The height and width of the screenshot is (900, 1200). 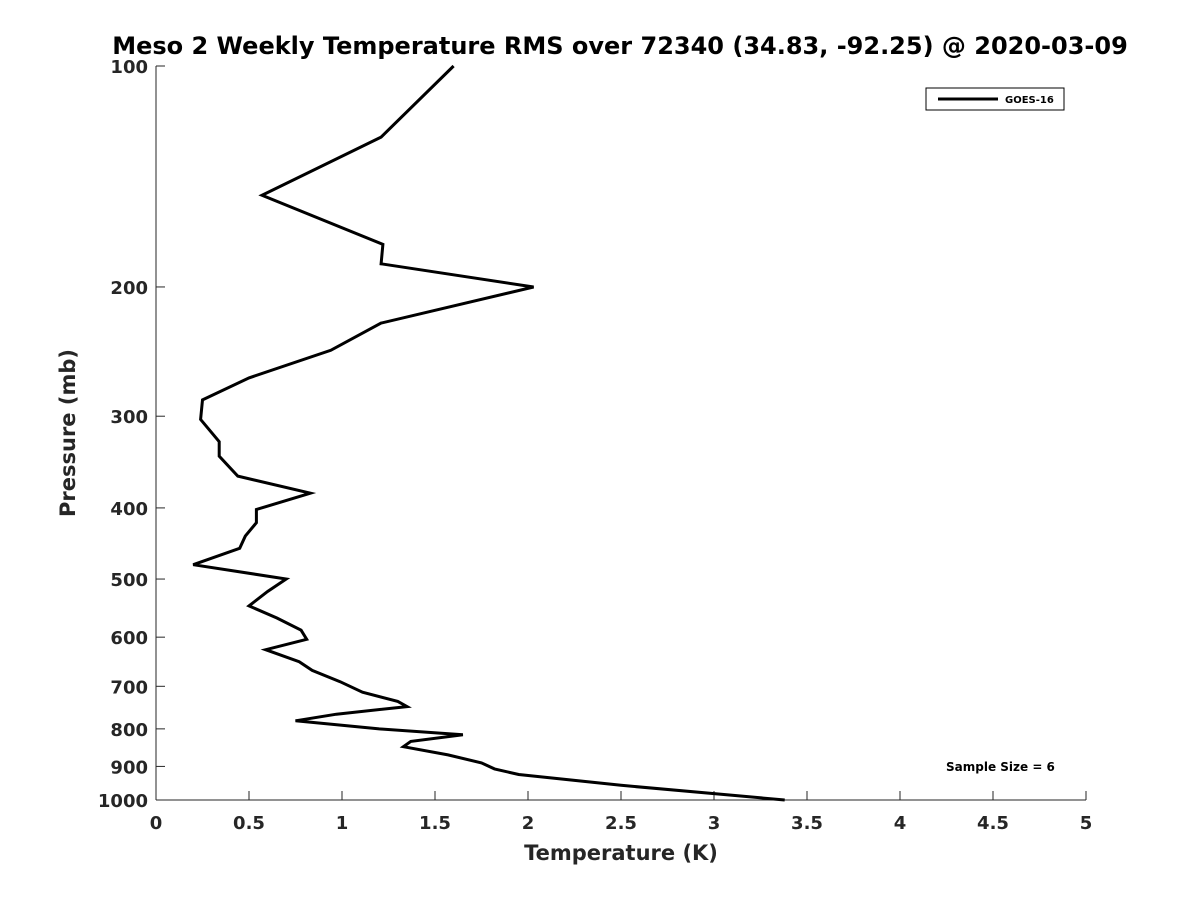 I want to click on x-tick-label: 4.5, so click(x=993, y=823).